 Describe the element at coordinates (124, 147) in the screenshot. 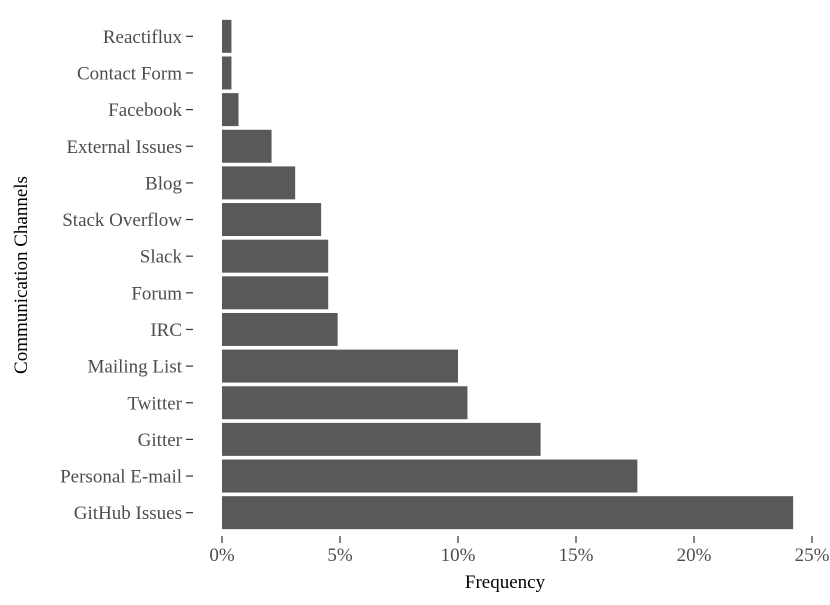

I see `y-tick-label-external-issues: External Issues` at that location.